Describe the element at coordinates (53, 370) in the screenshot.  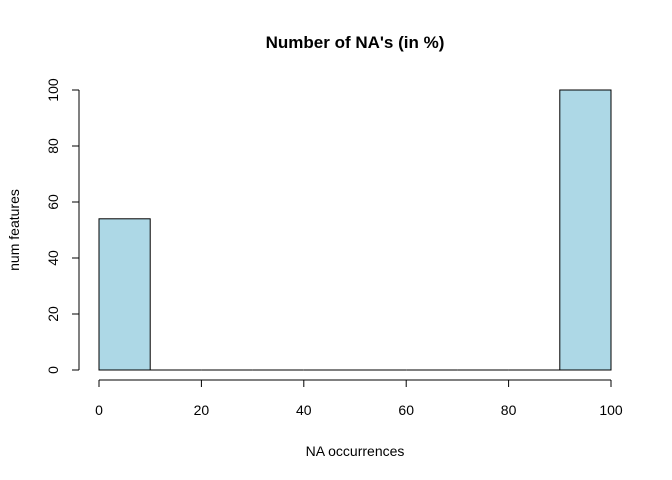
I see `y-tick-label: 0` at that location.